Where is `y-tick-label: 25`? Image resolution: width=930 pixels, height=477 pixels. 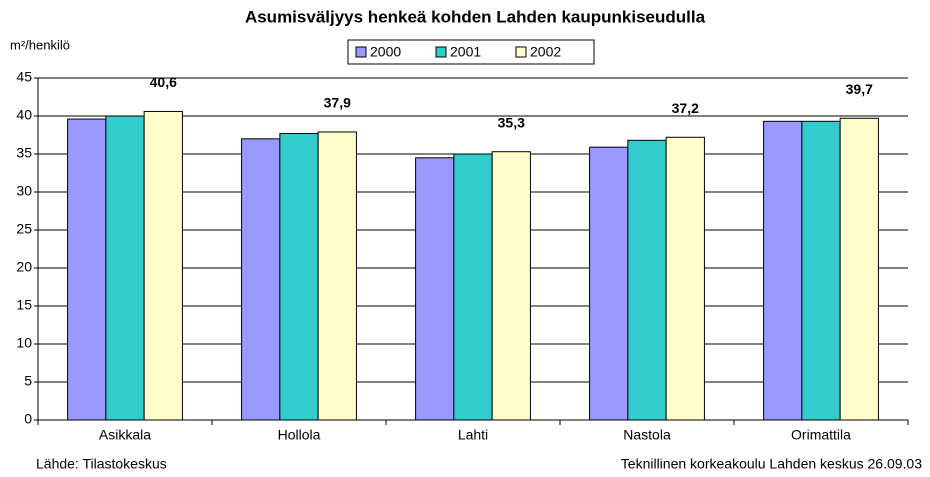 y-tick-label: 25 is located at coordinates (24, 229).